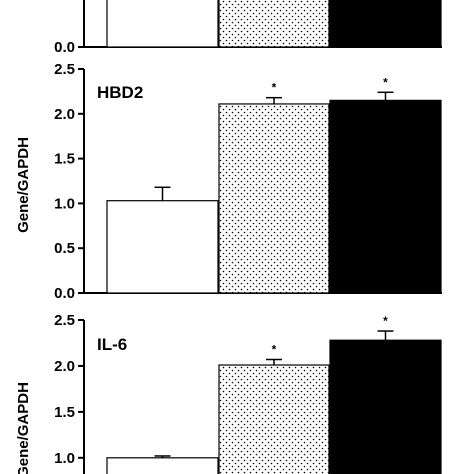  I want to click on panel-top: 0.00.5, so click(248, 28).